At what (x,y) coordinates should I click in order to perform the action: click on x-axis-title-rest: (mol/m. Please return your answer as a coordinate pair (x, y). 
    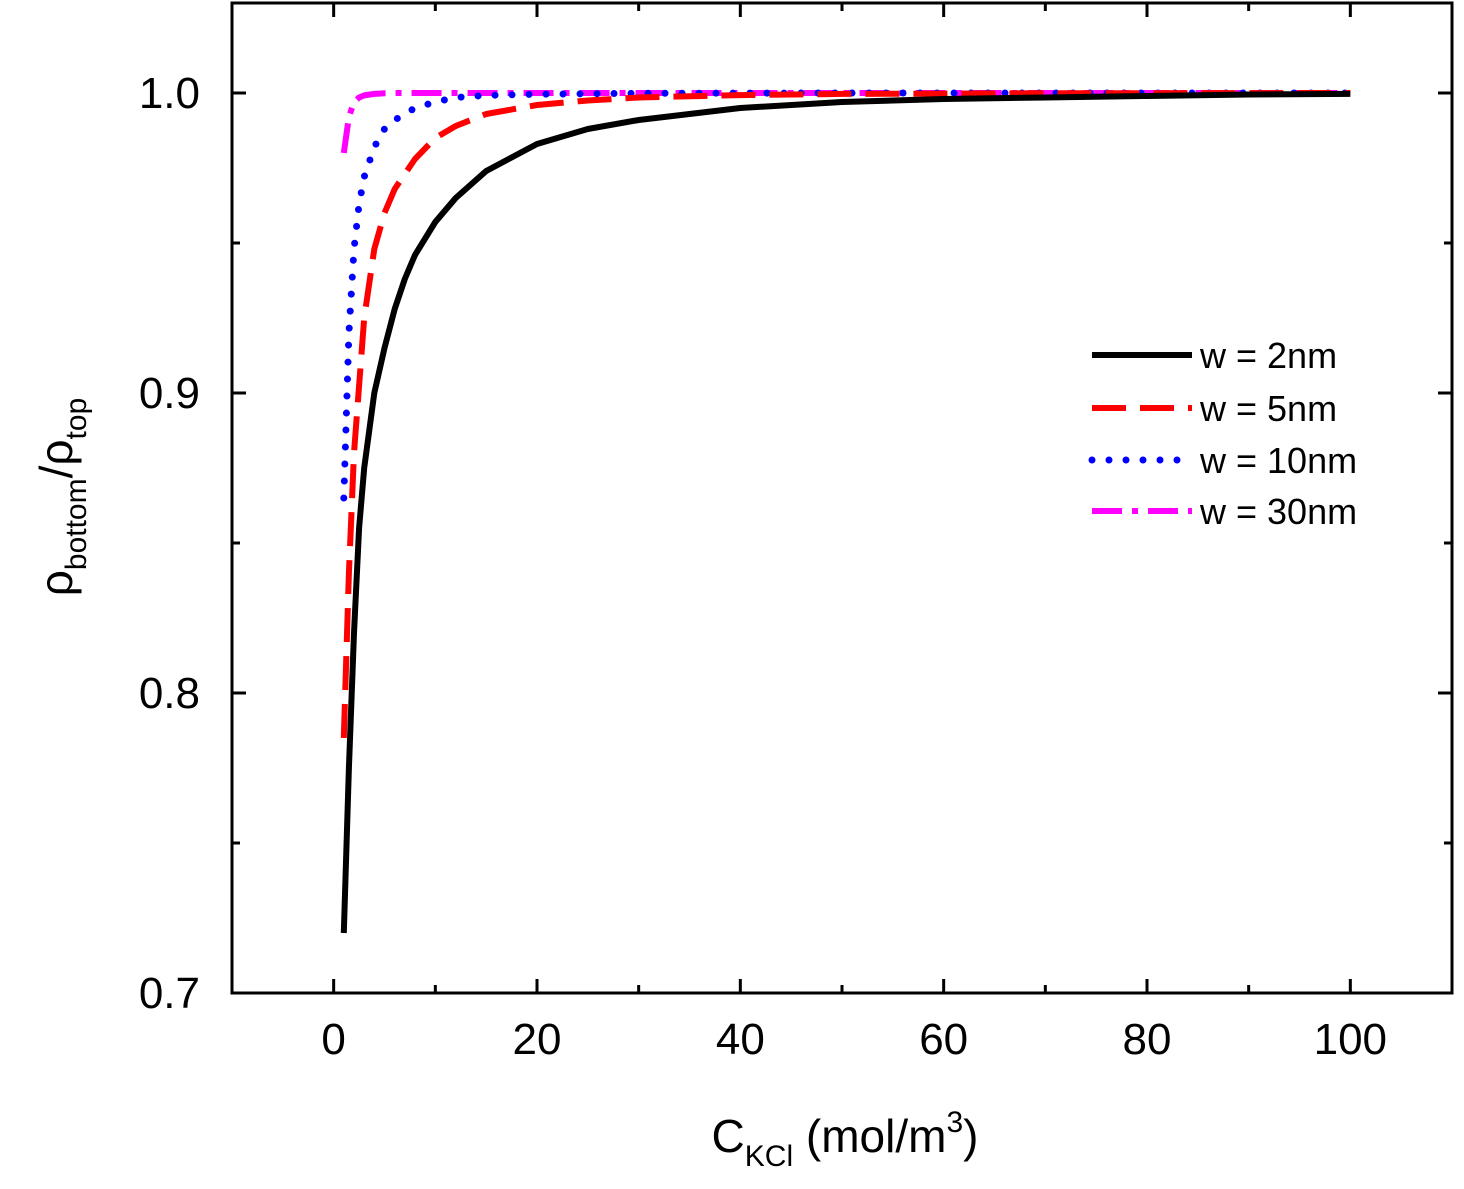
    Looking at the image, I should click on (869, 1136).